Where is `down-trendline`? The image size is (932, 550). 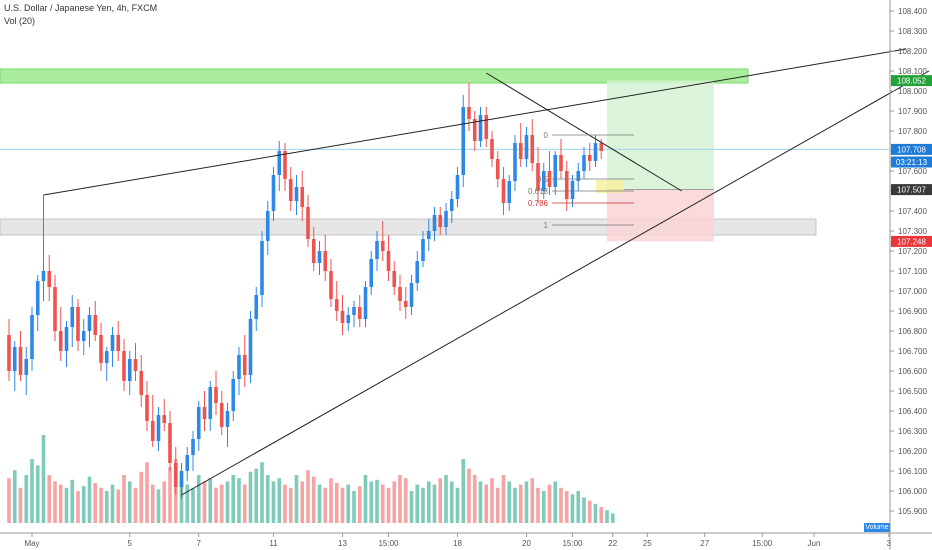 down-trendline is located at coordinates (584, 132).